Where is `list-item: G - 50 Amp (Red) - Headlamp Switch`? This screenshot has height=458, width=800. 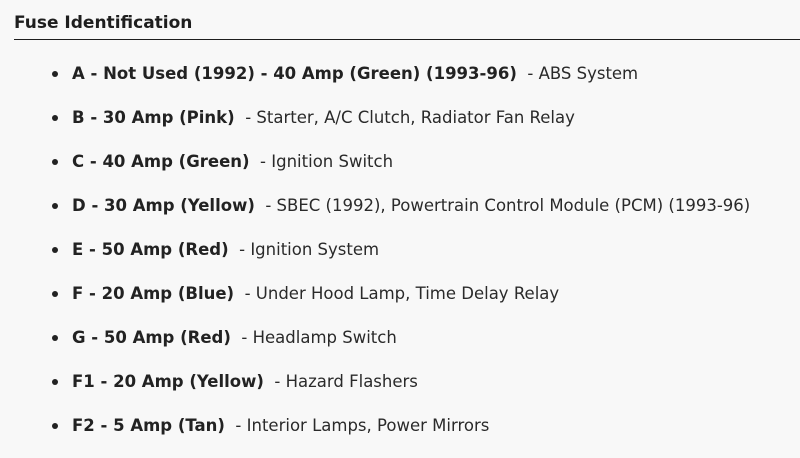
list-item: G - 50 Amp (Red) - Headlamp Switch is located at coordinates (375, 348).